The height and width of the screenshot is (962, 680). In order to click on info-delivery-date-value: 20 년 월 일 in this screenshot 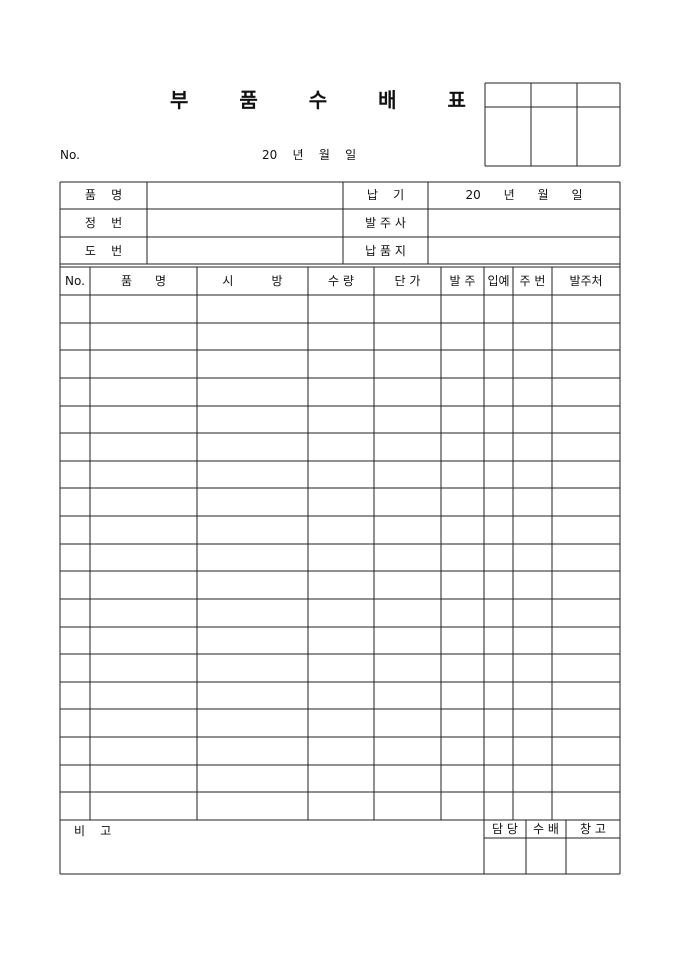, I will do `click(524, 195)`.